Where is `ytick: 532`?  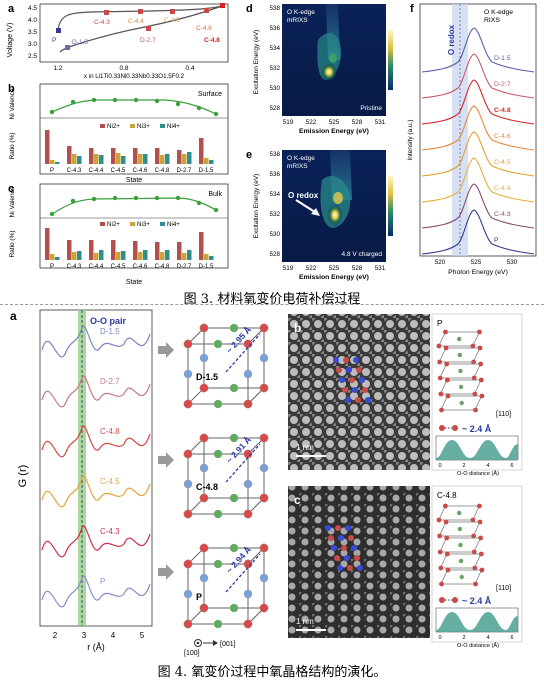
ytick: 532 is located at coordinates (274, 68).